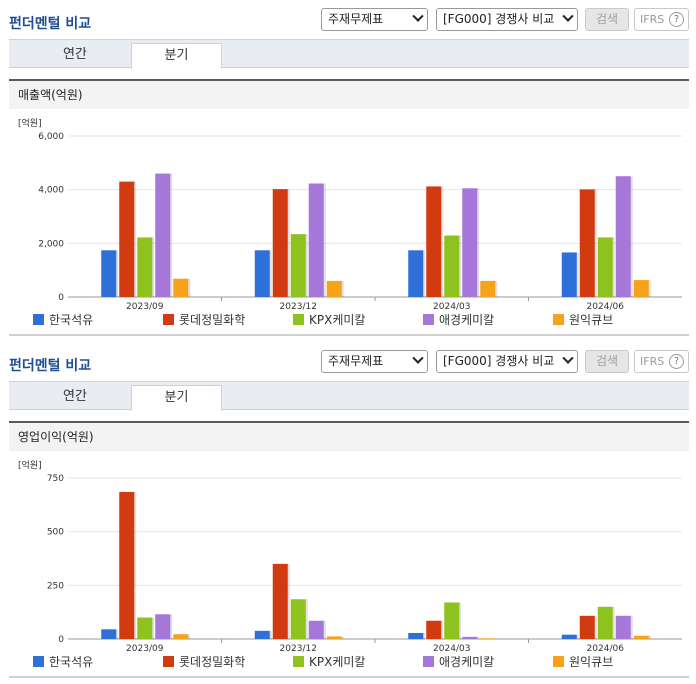 This screenshot has height=684, width=696. What do you see at coordinates (298, 649) in the screenshot?
I see `x-tick-label: 2023/12` at bounding box center [298, 649].